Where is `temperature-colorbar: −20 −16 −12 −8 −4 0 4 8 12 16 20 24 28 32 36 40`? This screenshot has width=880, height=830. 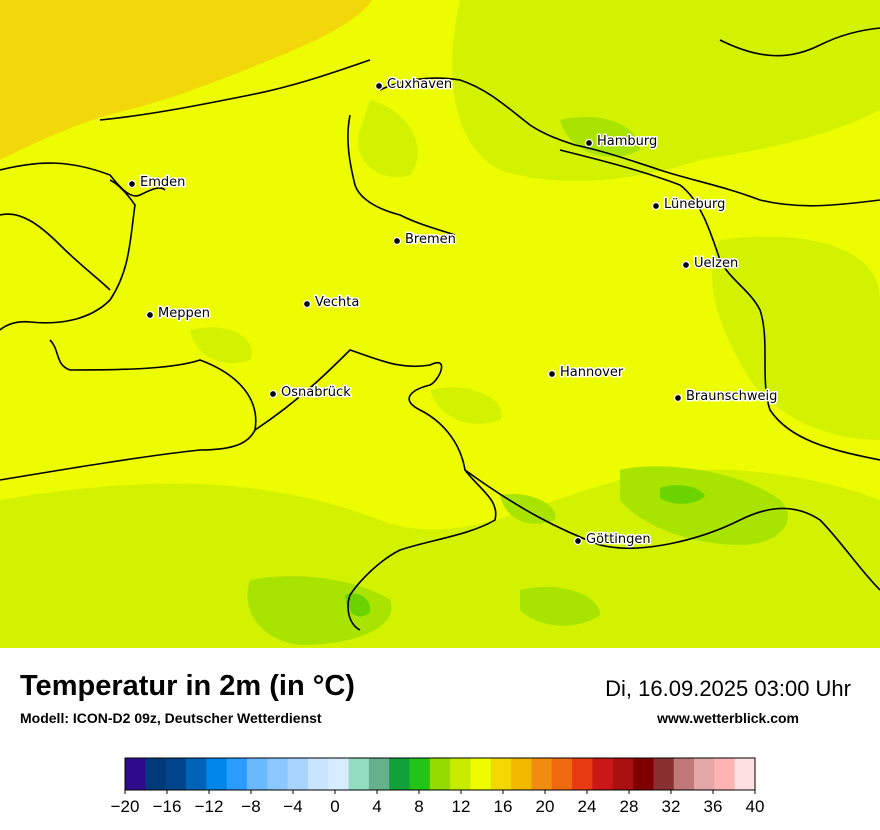 temperature-colorbar: −20 −16 −12 −8 −4 0 4 8 12 16 20 24 28 32 36 40 is located at coordinates (438, 786).